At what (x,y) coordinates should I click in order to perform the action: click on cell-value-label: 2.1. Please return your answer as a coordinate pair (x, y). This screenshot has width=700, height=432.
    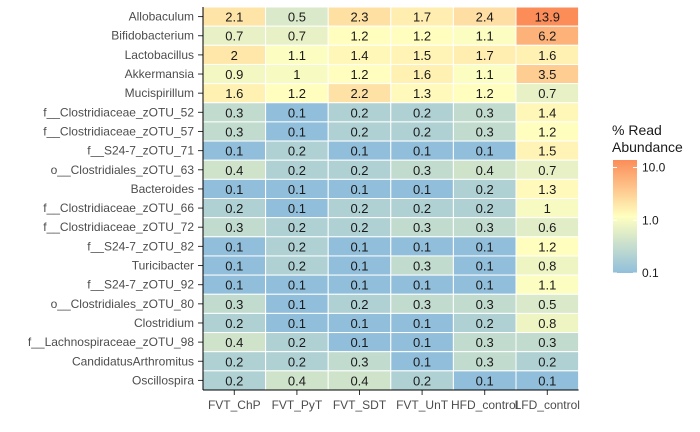
    Looking at the image, I should click on (234, 17).